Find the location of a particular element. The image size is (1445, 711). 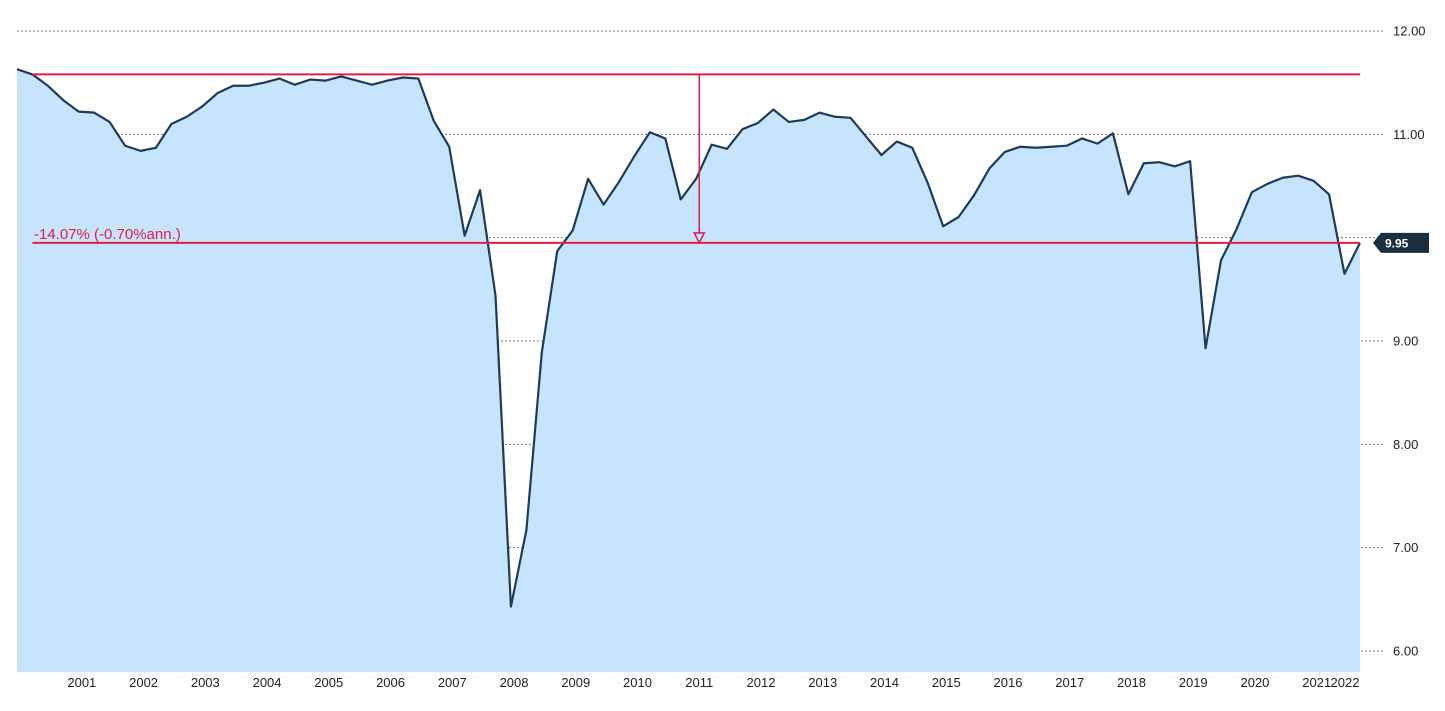

x-tick-label: 2011 is located at coordinates (699, 682).